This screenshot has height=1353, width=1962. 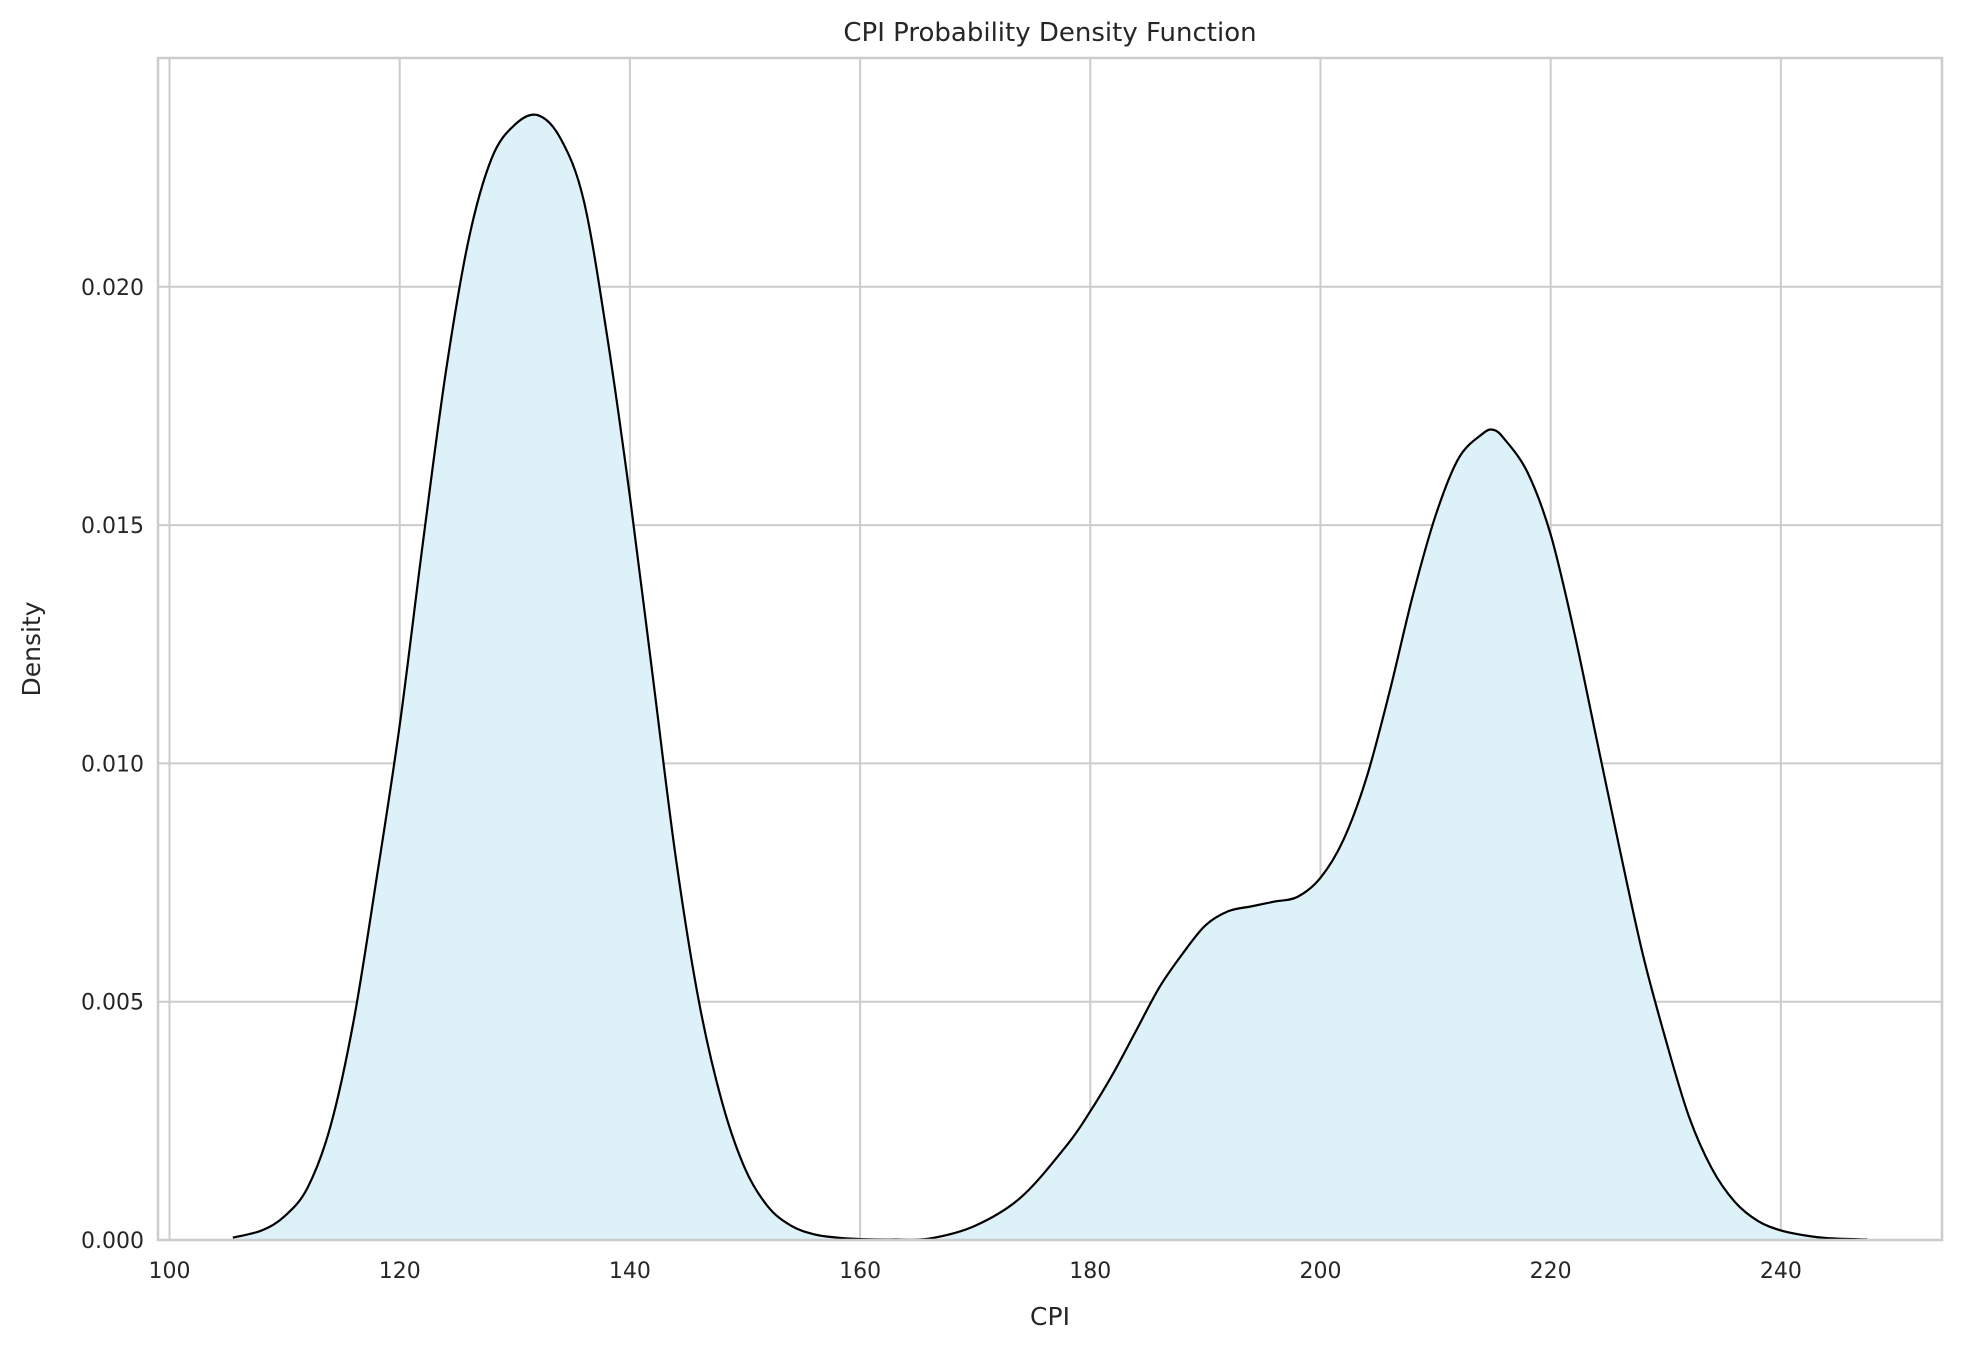 What do you see at coordinates (31, 648) in the screenshot?
I see `y-axis-label: Density` at bounding box center [31, 648].